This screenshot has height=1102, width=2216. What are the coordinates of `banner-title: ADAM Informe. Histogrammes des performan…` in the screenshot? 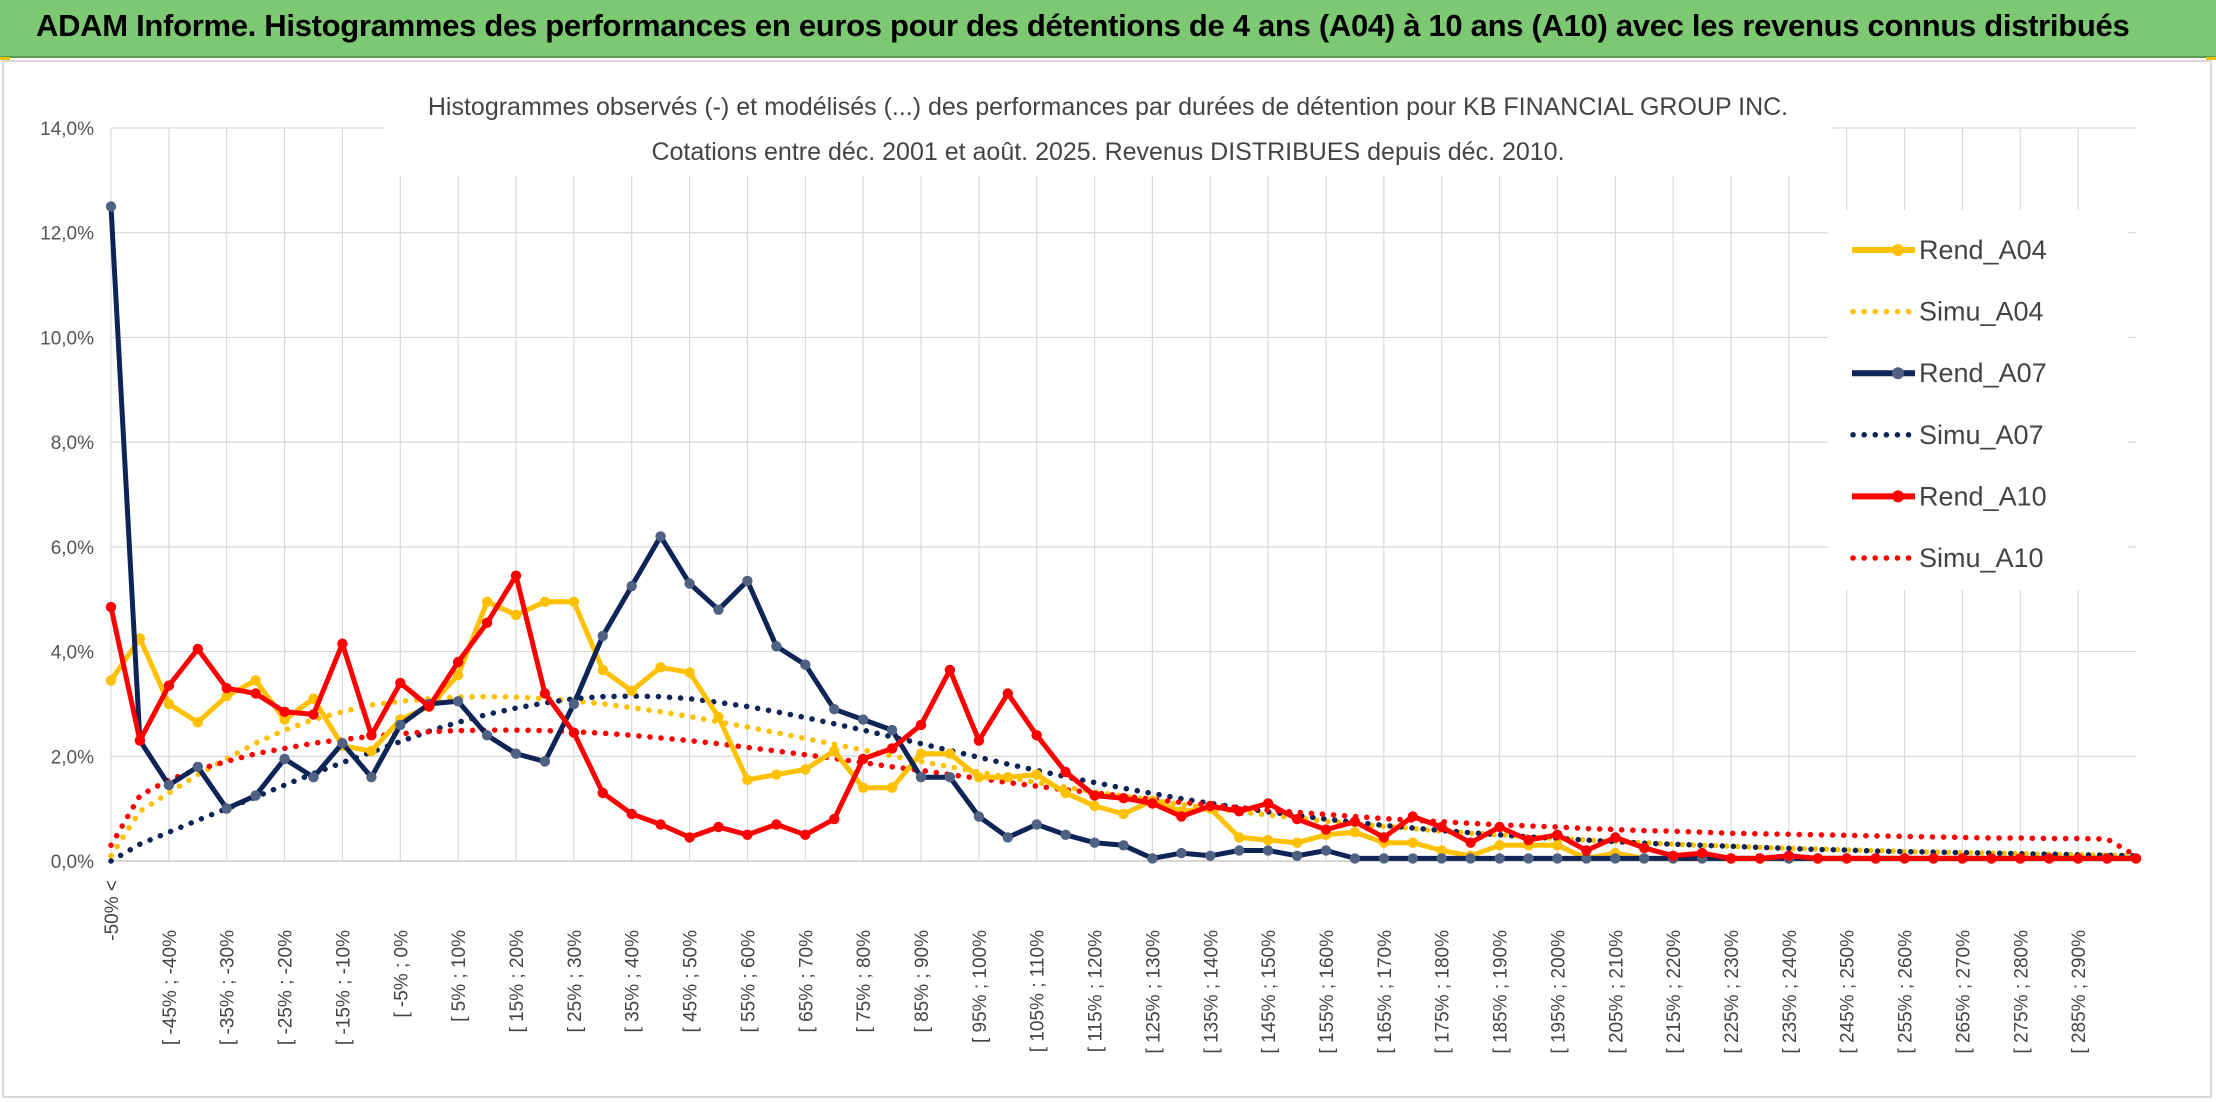 It's located at (1083, 25).